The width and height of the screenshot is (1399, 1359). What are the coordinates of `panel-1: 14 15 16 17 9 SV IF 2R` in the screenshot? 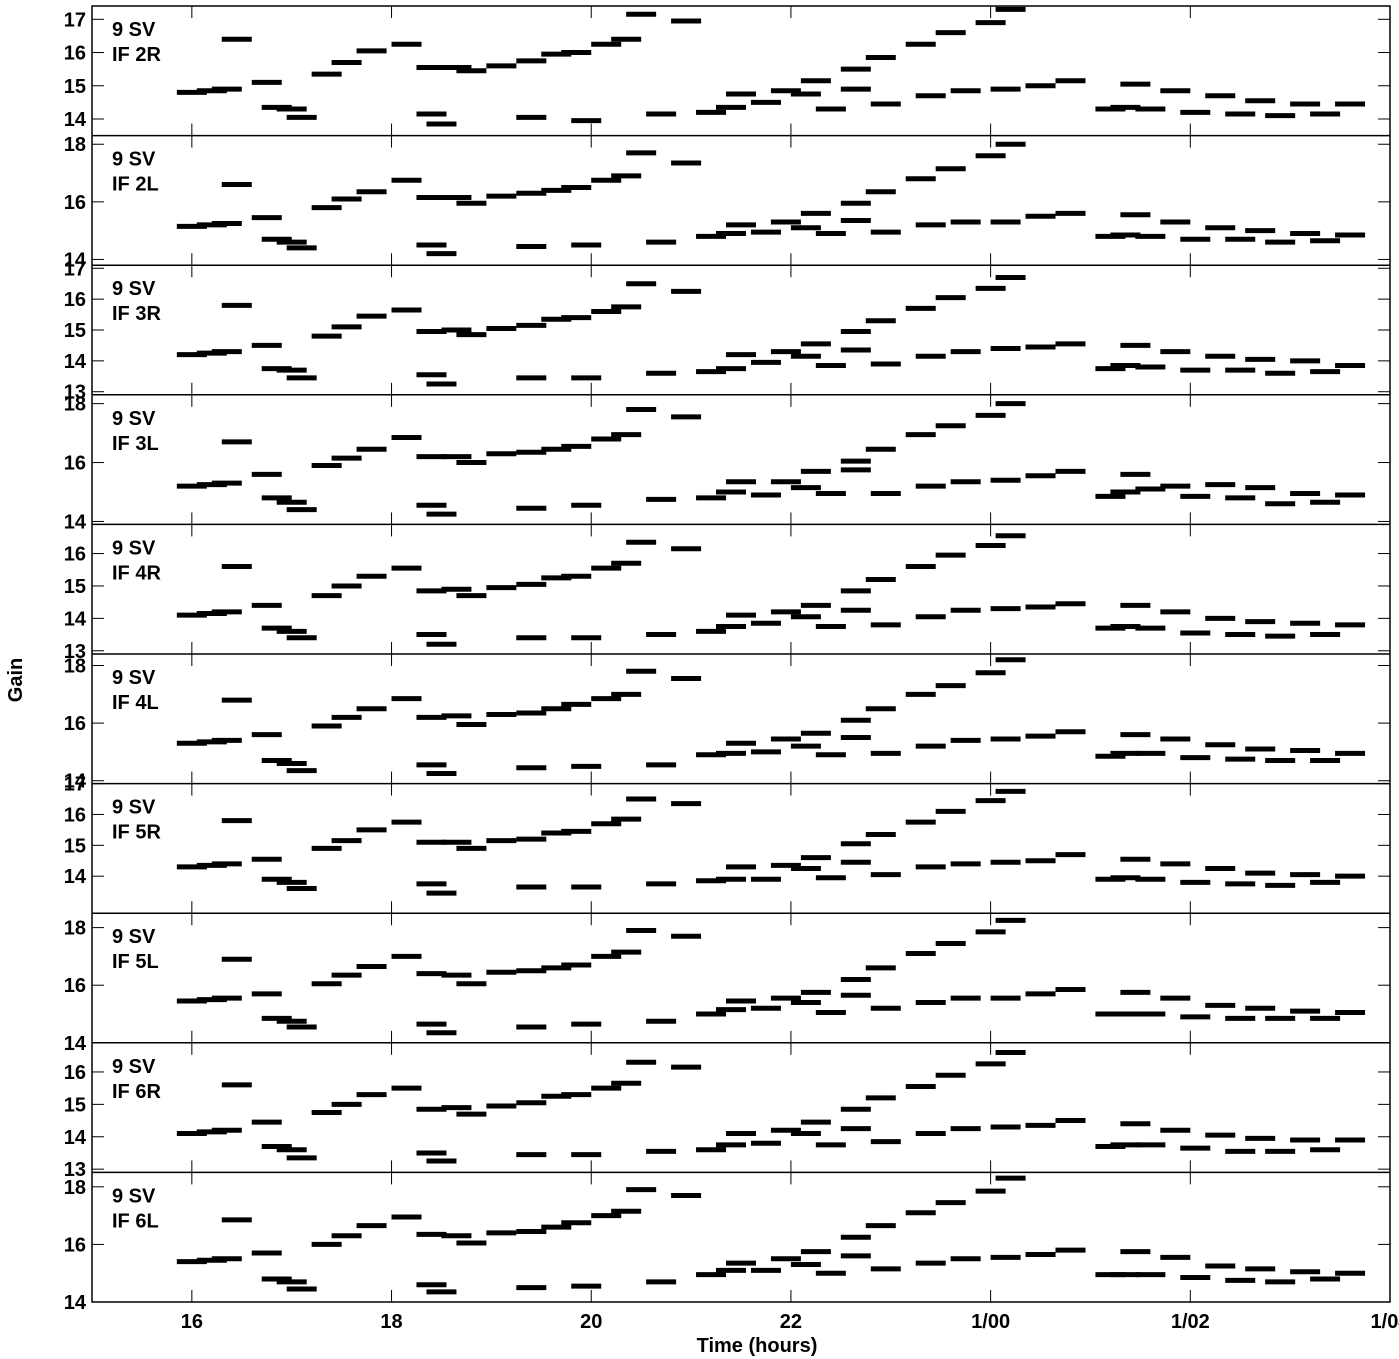 It's located at (727, 71).